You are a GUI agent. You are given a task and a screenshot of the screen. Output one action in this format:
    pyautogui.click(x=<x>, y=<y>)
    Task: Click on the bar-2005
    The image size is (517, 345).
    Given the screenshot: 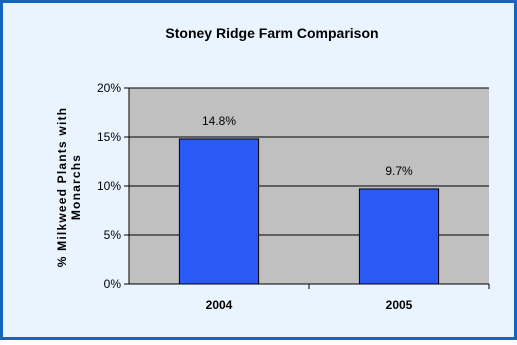 What is the action you would take?
    pyautogui.click(x=399, y=236)
    